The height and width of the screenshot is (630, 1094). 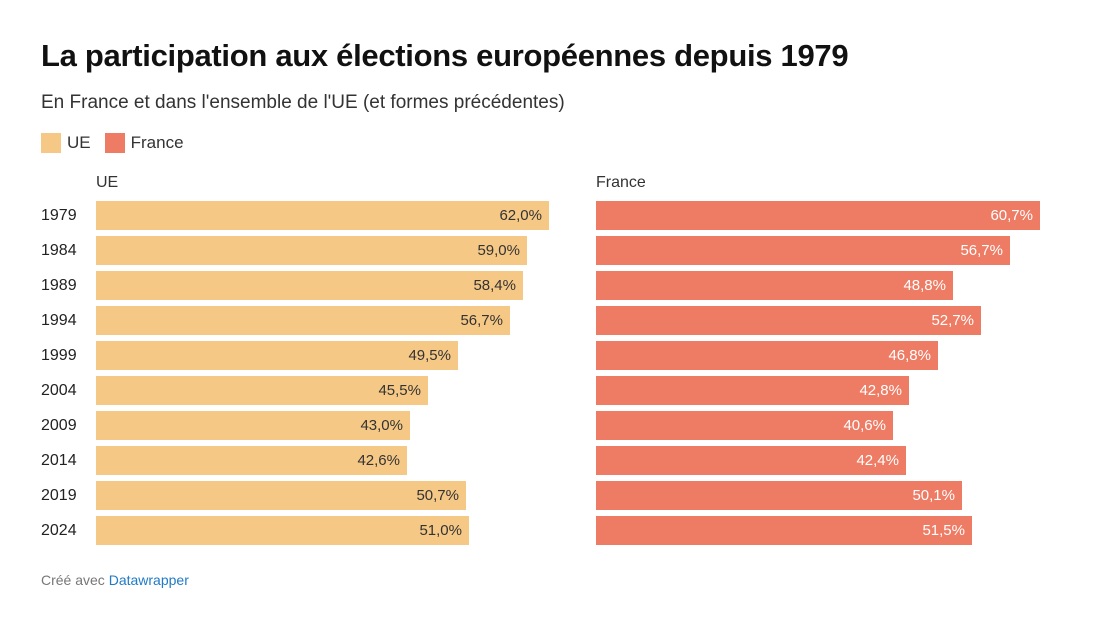 I want to click on bar-value-label: 49,5%, so click(x=429, y=355).